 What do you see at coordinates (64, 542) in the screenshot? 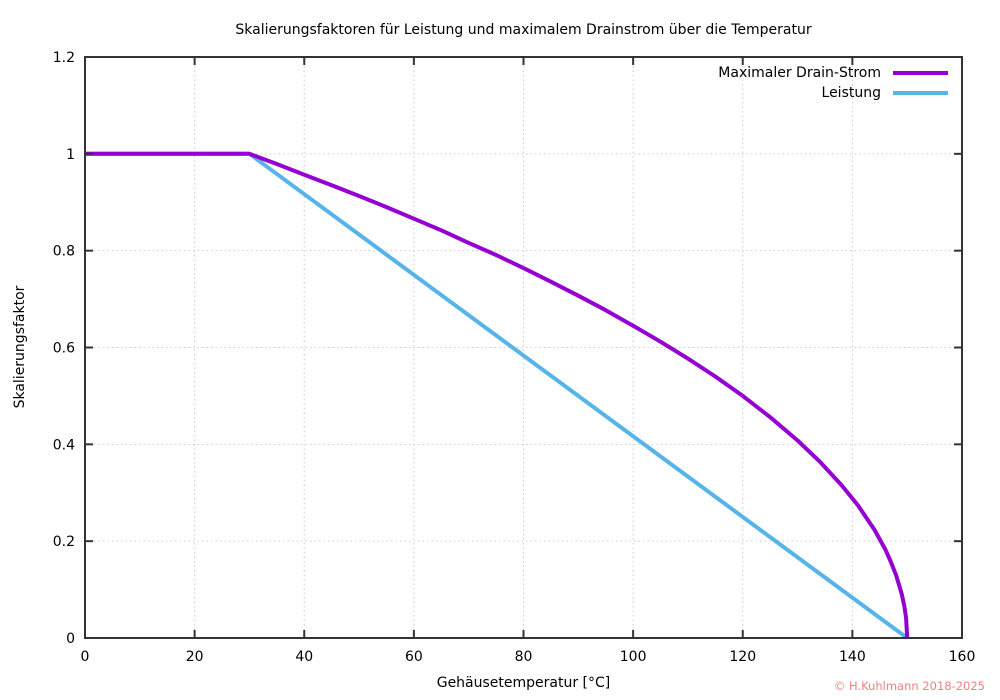
I see `y-tick-label: 0.2` at bounding box center [64, 542].